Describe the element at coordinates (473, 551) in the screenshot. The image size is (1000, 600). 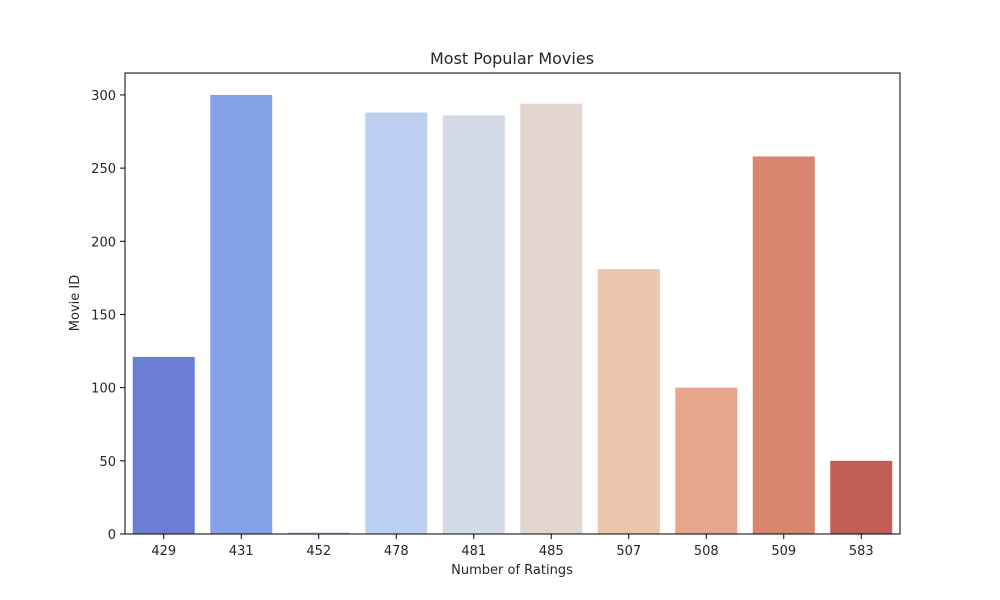
I see `x-tick-label: 481` at that location.